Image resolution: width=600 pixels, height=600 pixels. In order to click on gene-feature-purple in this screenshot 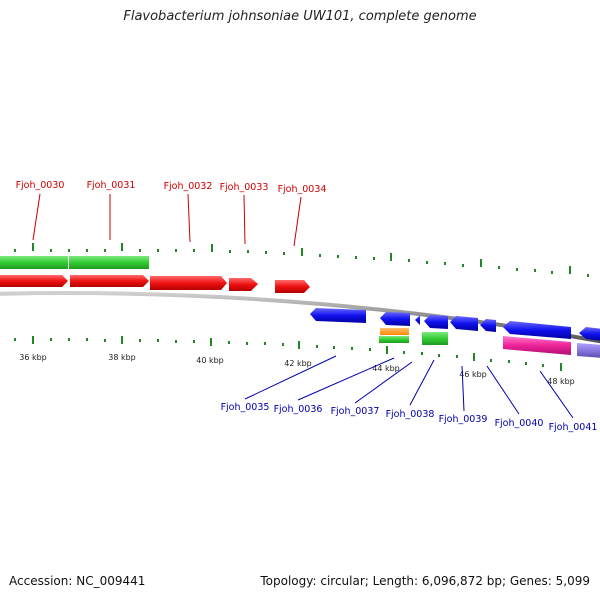, I will do `click(588, 350)`.